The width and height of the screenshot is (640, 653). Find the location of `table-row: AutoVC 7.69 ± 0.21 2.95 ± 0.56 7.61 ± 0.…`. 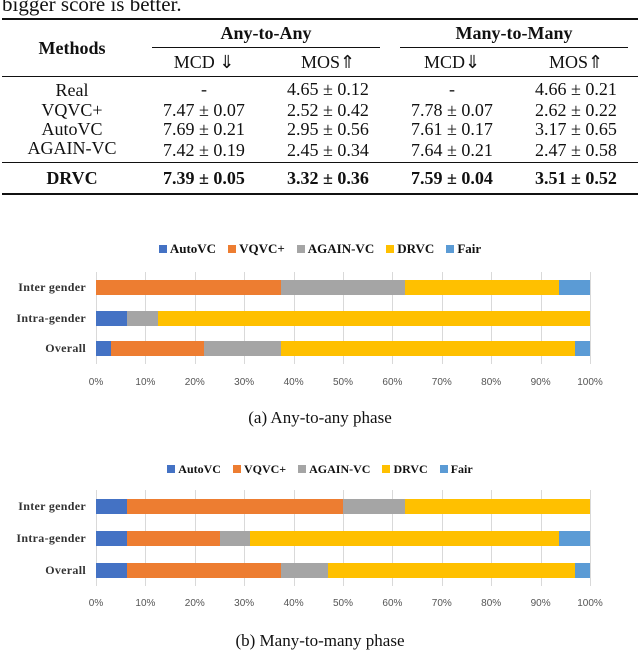

table-row: AutoVC 7.69 ± 0.21 2.95 ± 0.56 7.61 ± 0.… is located at coordinates (320, 129).